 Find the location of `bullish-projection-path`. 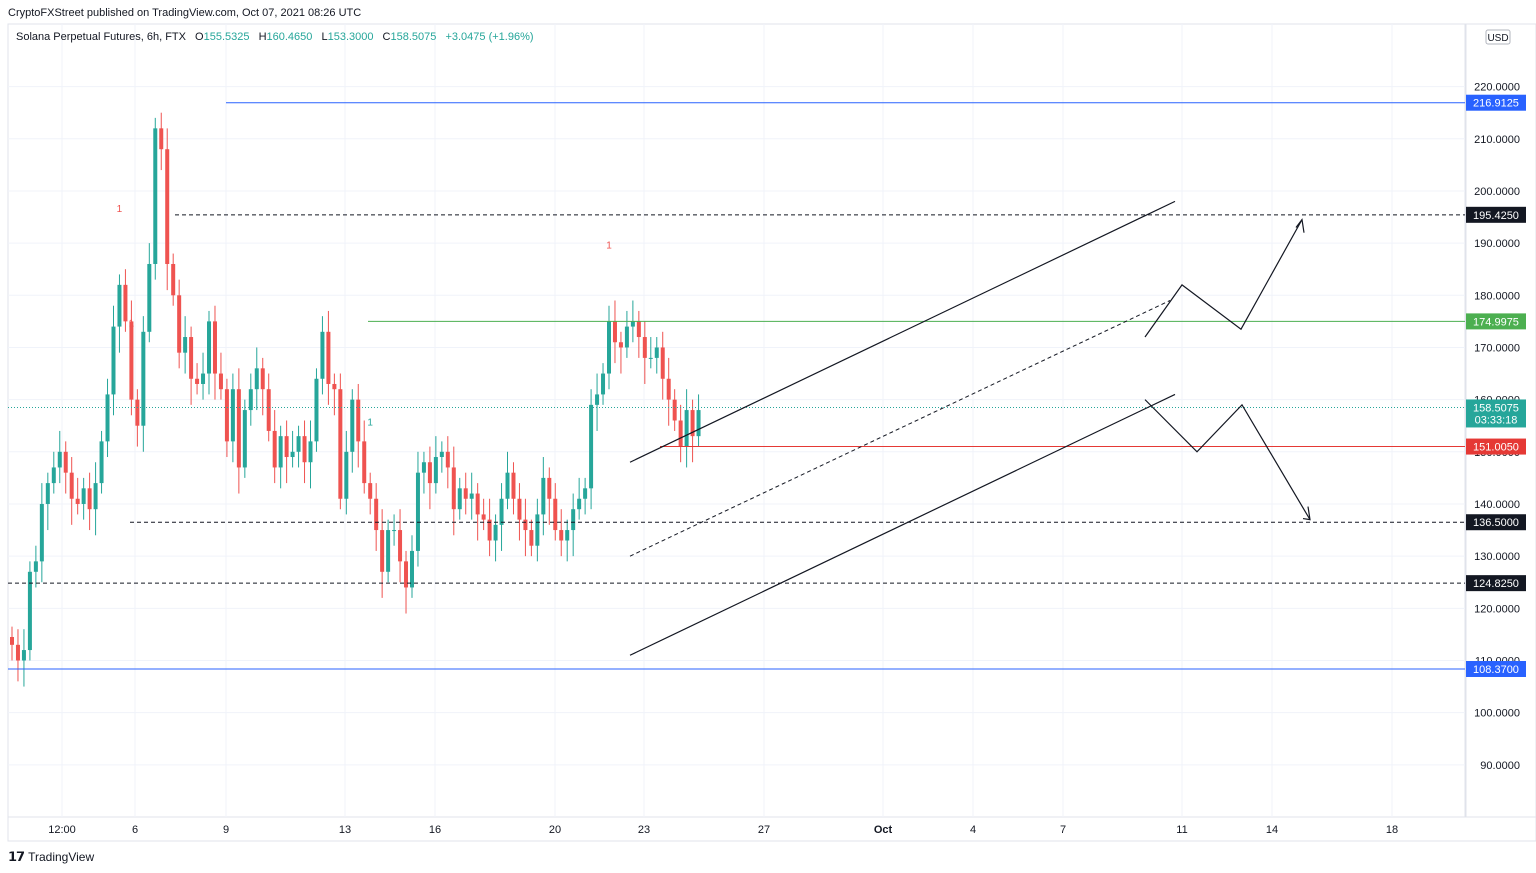

bullish-projection-path is located at coordinates (1223, 278).